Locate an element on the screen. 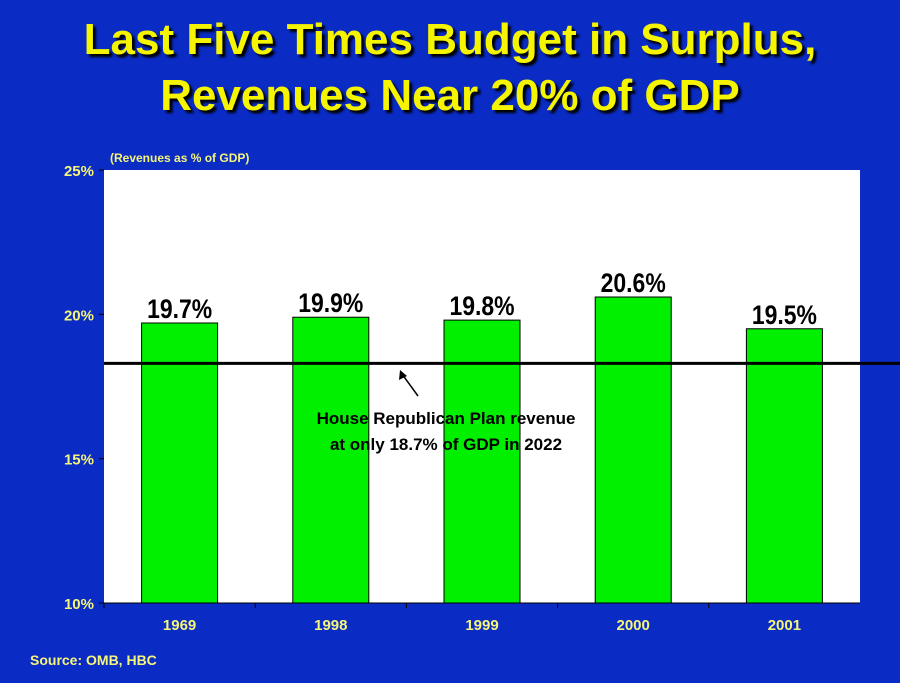 The width and height of the screenshot is (900, 683). annotation-arrowhead is located at coordinates (403, 375).